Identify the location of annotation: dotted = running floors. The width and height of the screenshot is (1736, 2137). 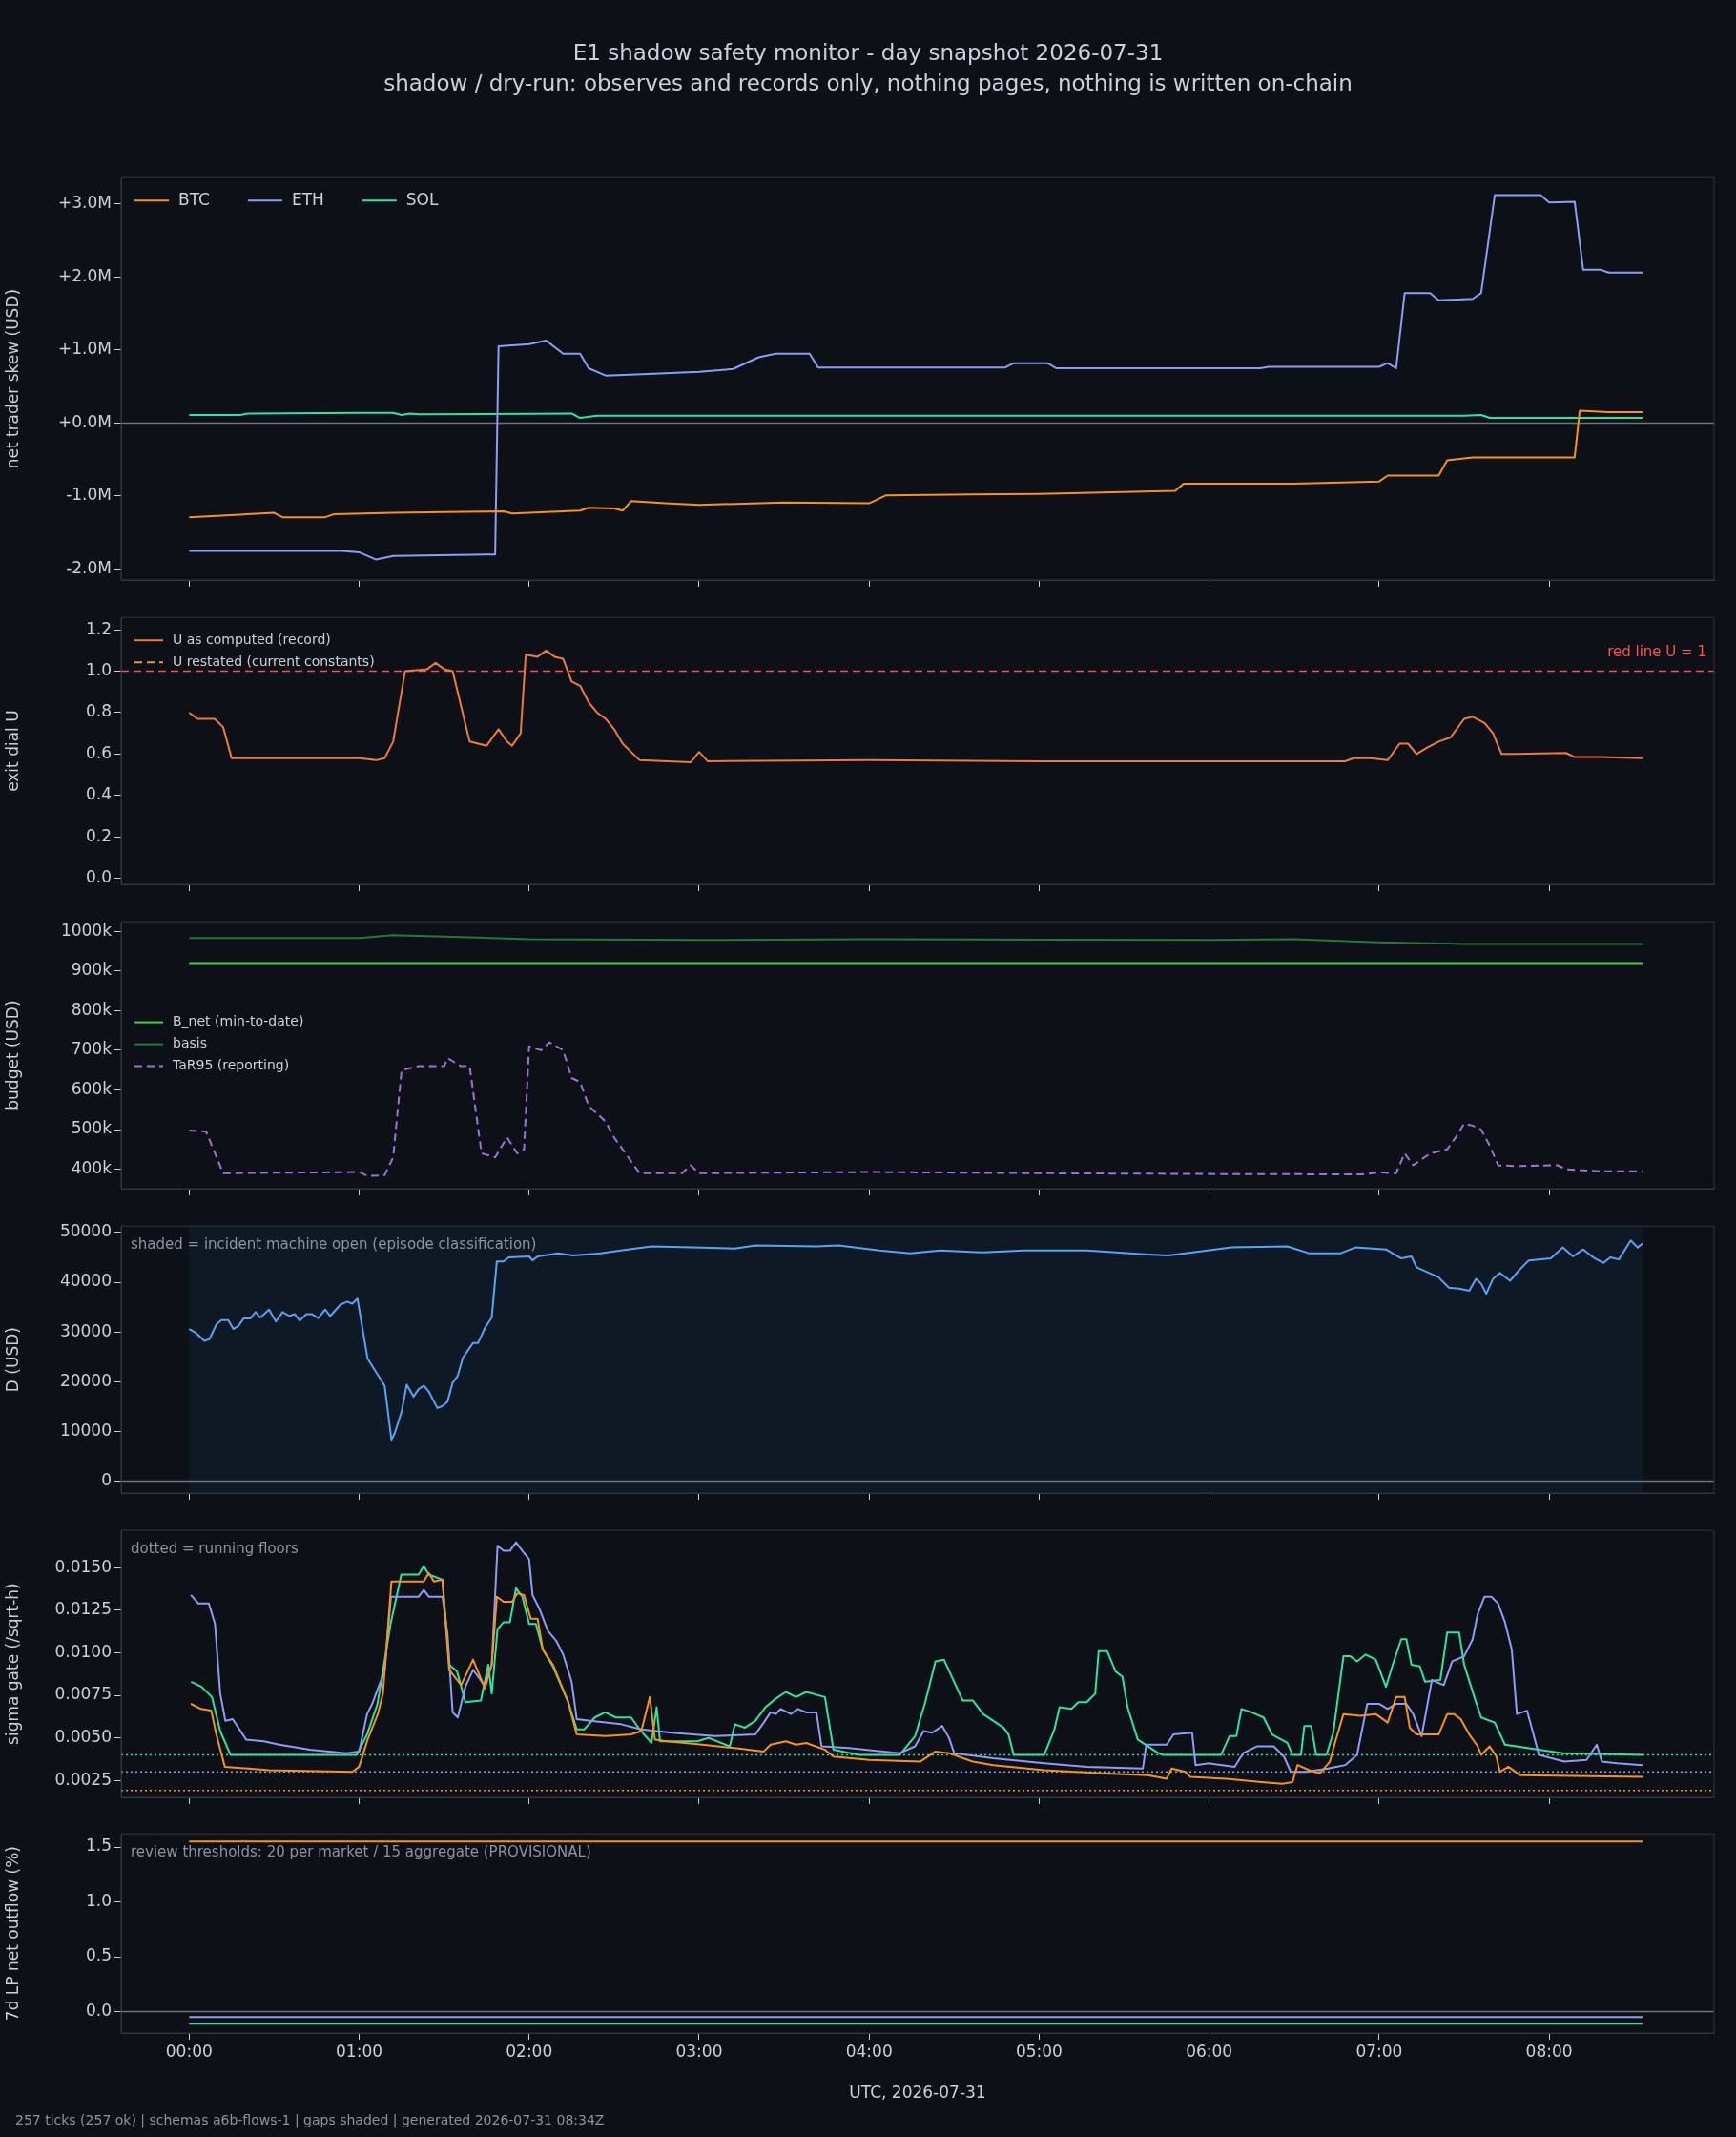
(215, 1548).